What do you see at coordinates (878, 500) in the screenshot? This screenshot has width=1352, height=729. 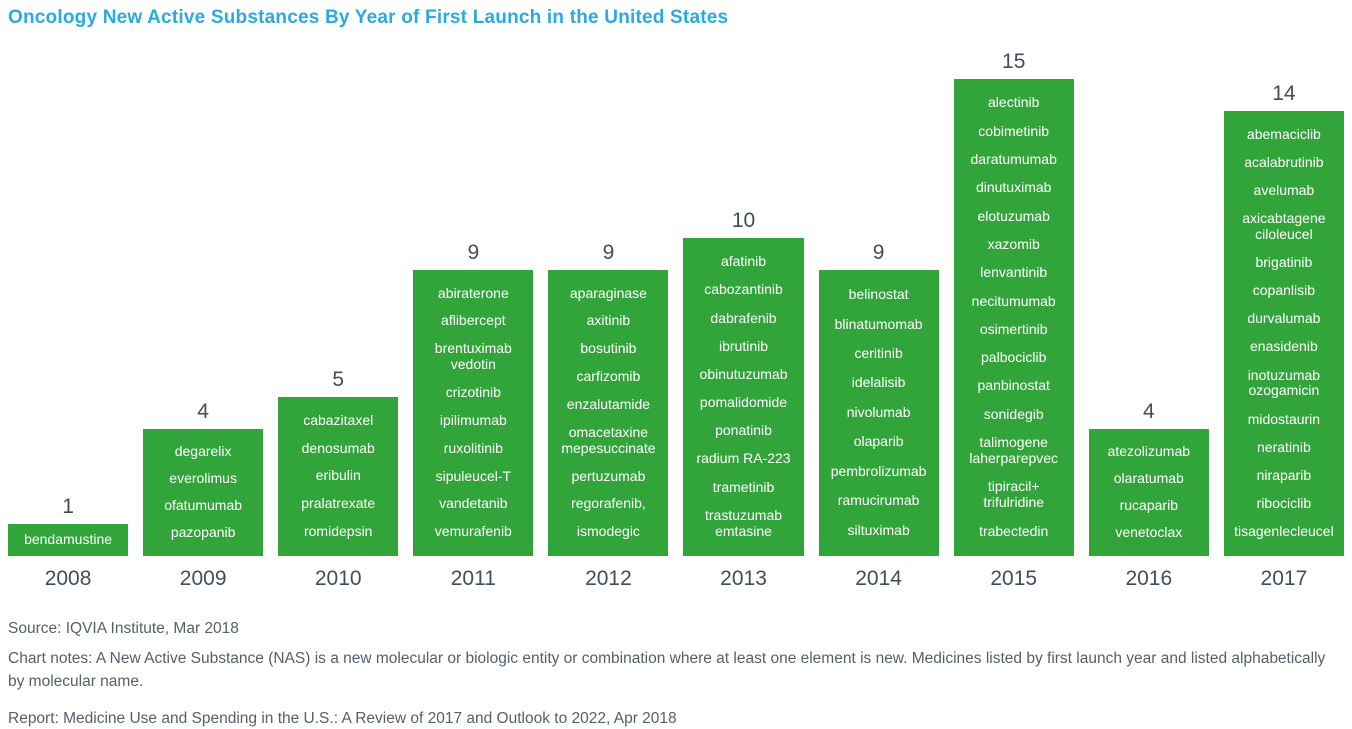 I see `drug-label: ramucirumab` at bounding box center [878, 500].